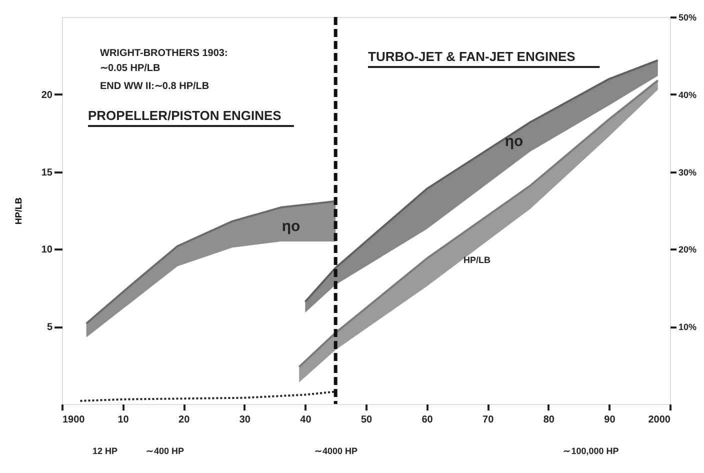  What do you see at coordinates (336, 451) in the screenshot?
I see `text: ∼4000 HP` at bounding box center [336, 451].